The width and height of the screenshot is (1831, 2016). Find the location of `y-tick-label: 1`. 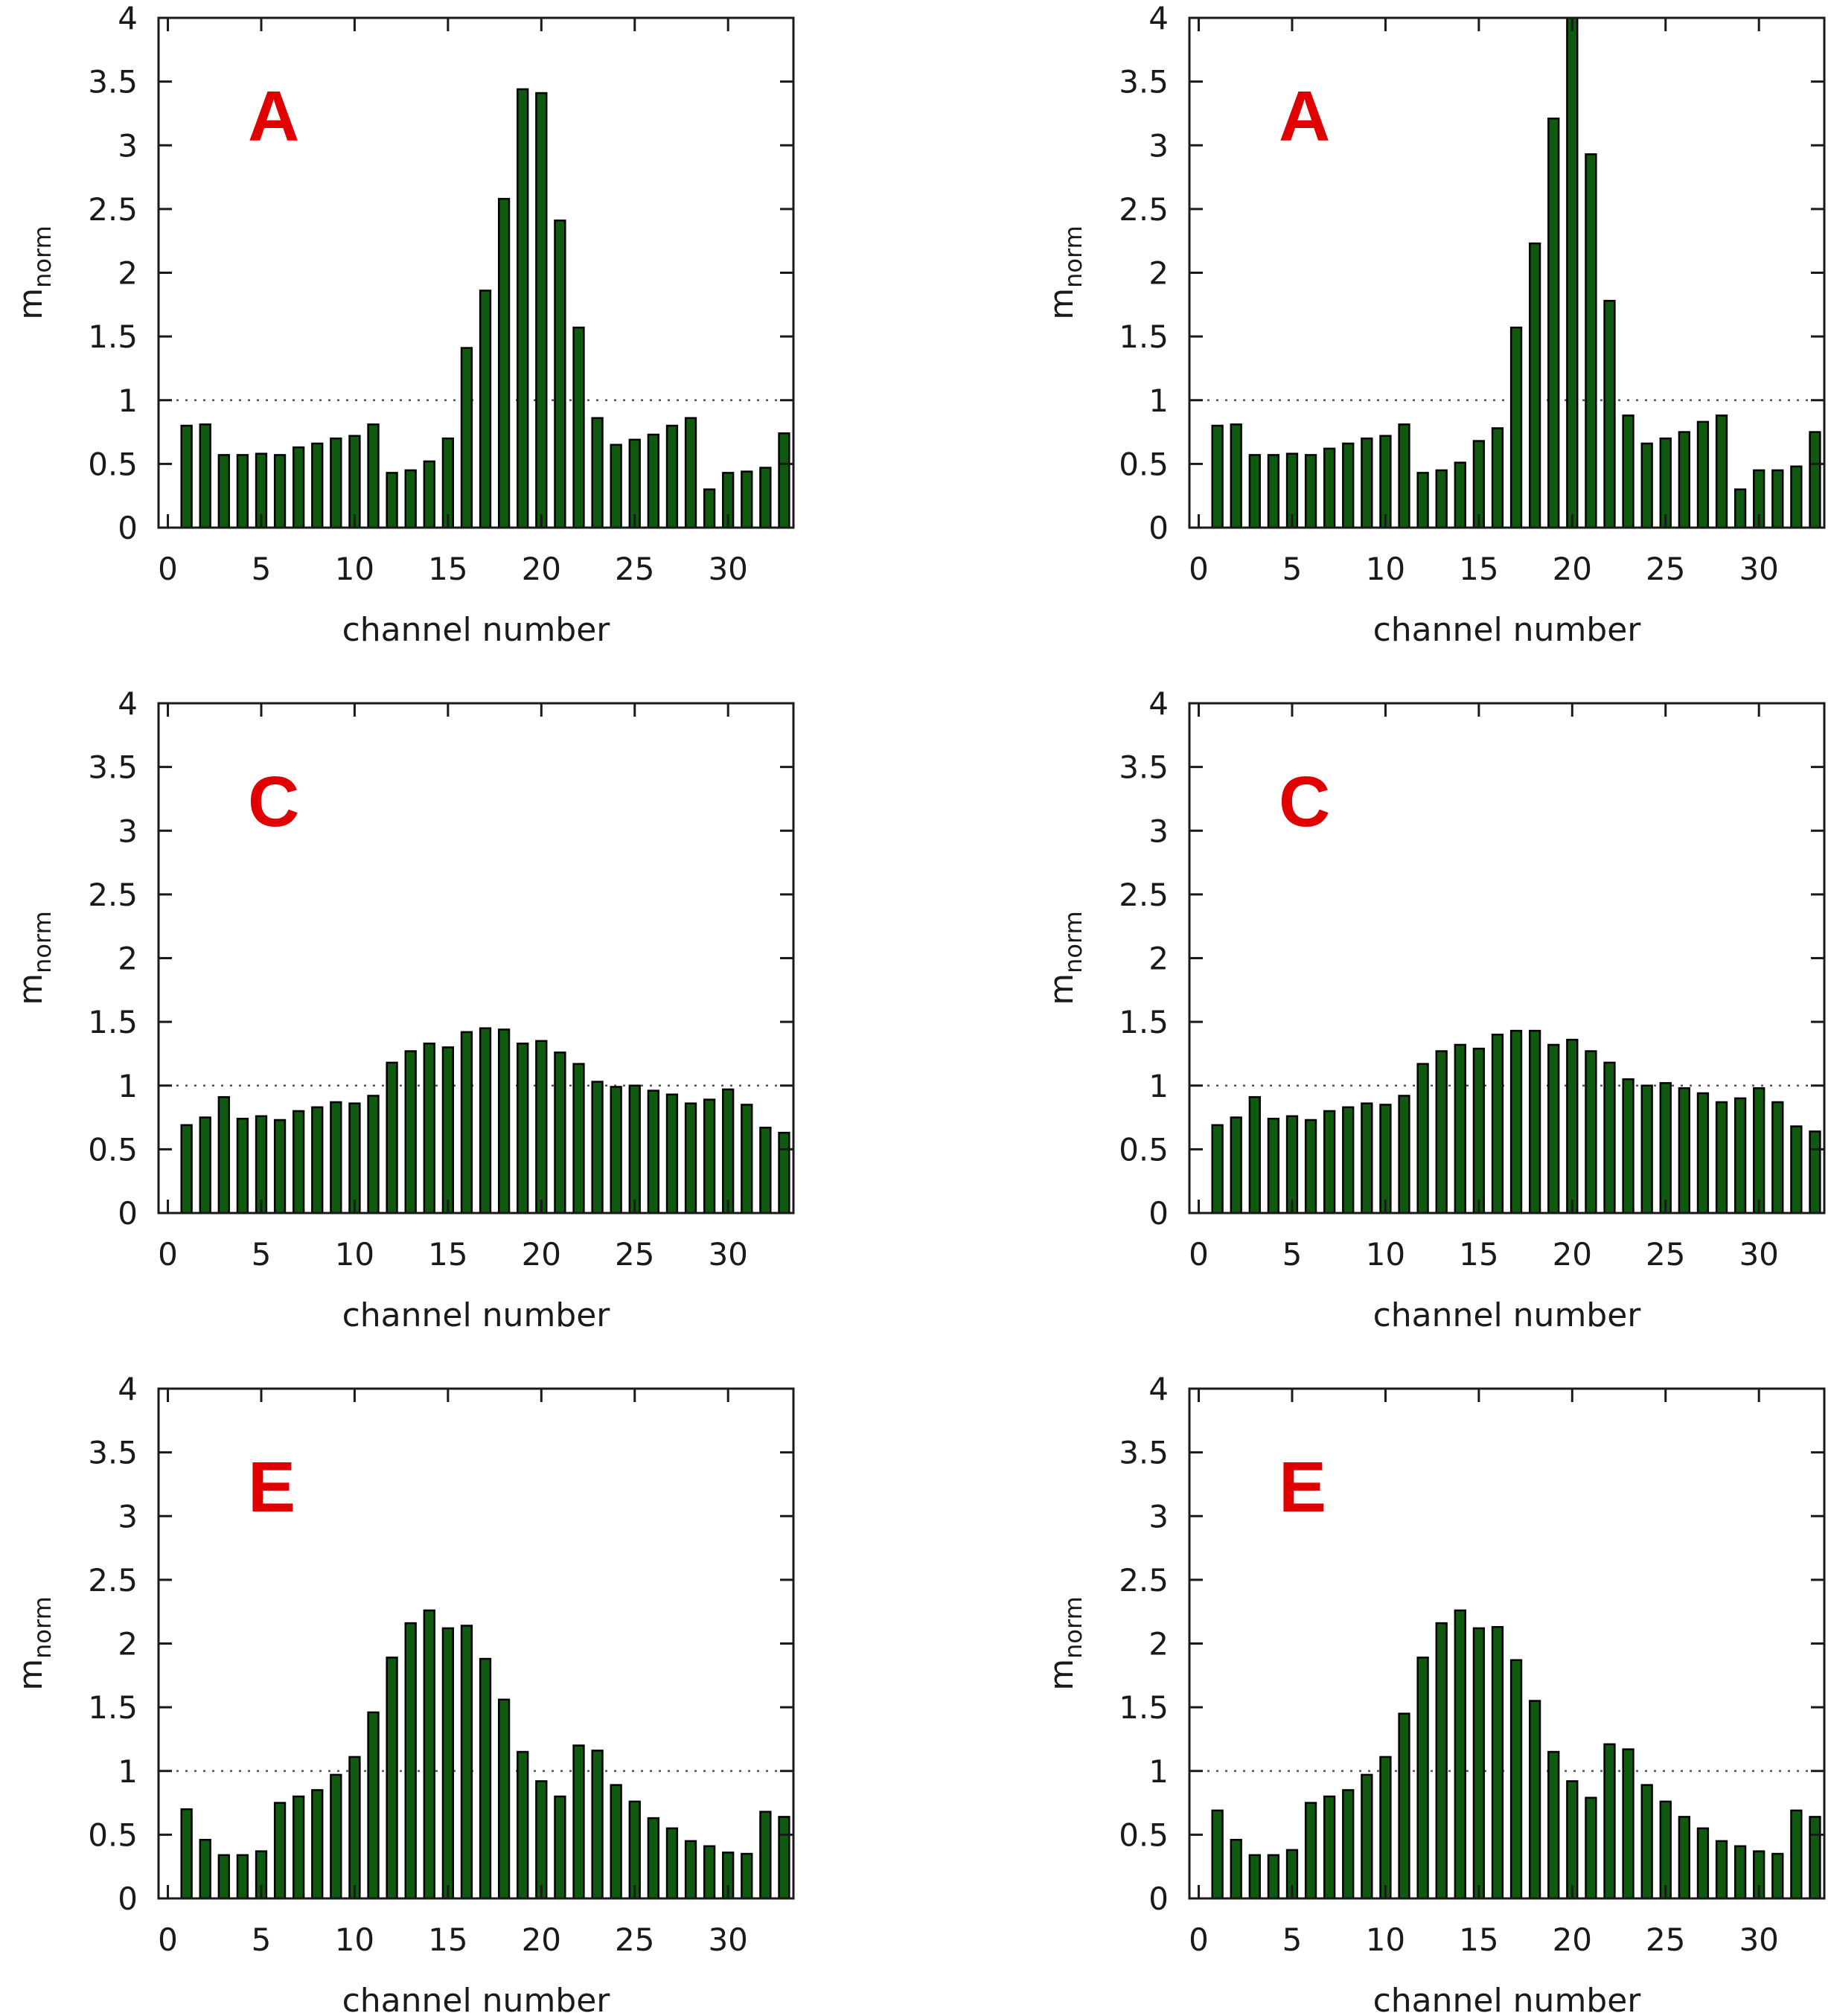

y-tick-label: 1 is located at coordinates (1158, 401).